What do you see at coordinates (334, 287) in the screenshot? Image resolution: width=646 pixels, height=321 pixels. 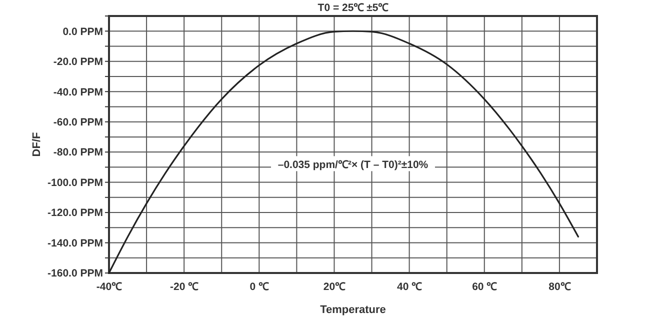 I see `x-tick-label: 20℃` at bounding box center [334, 287].